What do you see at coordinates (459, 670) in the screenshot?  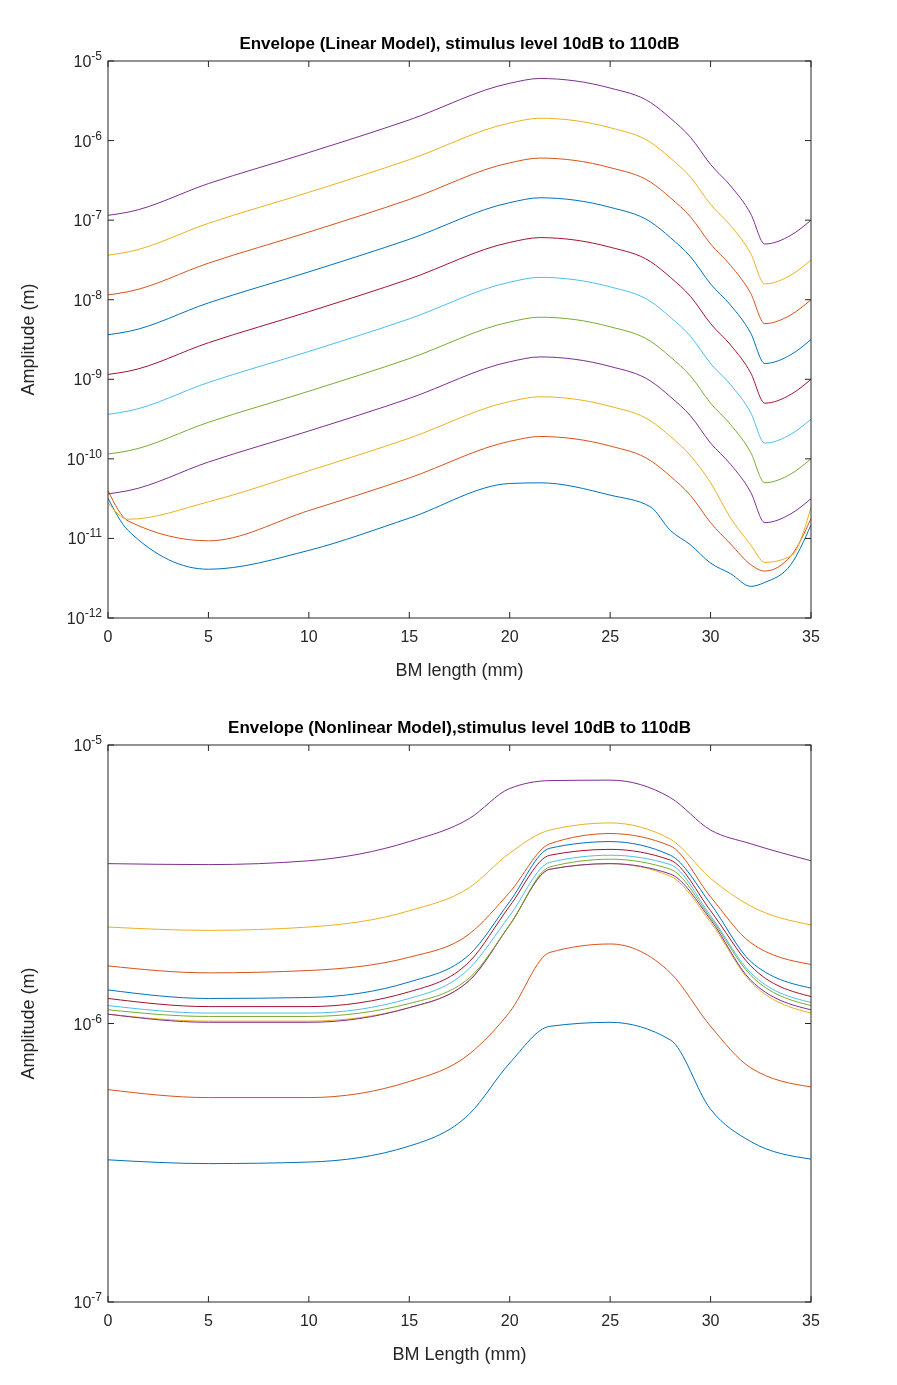 I see `x-axis-title: BM length (mm)` at bounding box center [459, 670].